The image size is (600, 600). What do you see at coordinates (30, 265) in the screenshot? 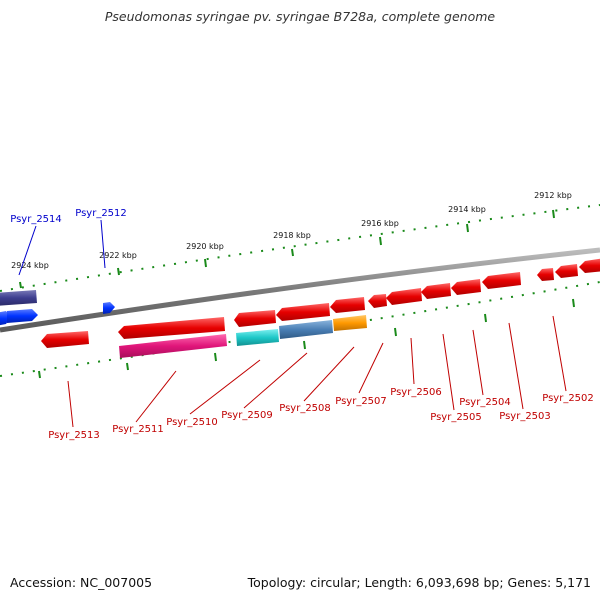
I see `tick-label: 2924 kbp` at bounding box center [30, 265].